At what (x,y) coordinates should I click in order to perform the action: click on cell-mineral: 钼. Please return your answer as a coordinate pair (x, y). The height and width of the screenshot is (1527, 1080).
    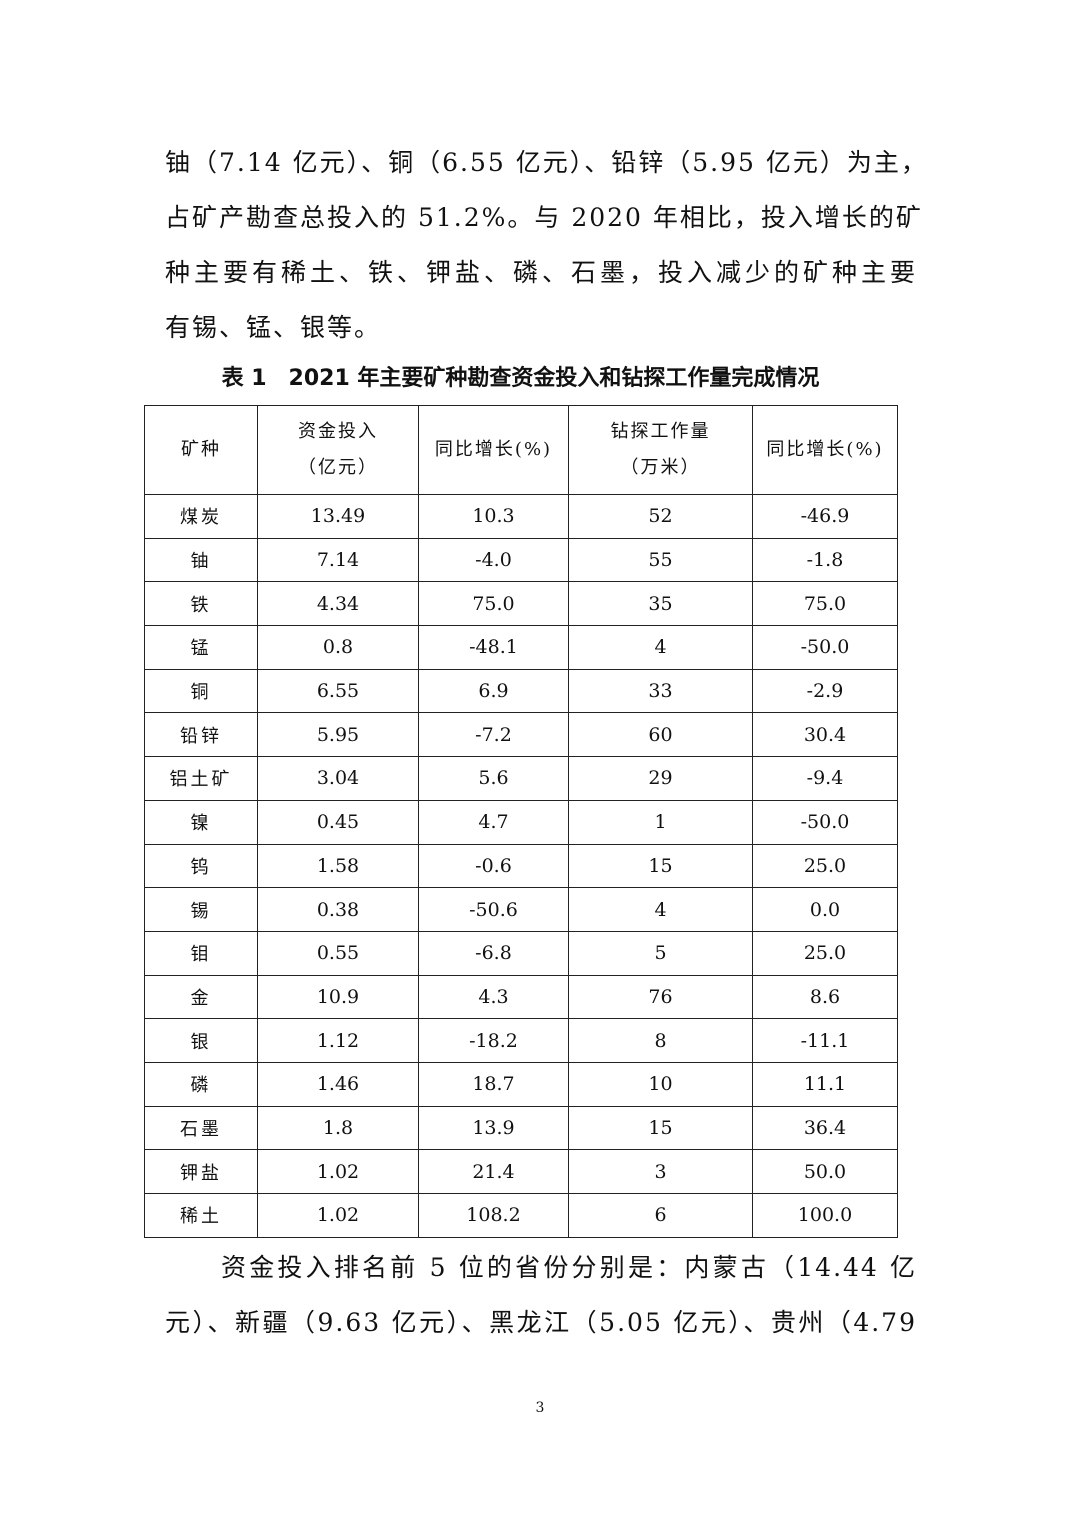
    Looking at the image, I should click on (201, 953).